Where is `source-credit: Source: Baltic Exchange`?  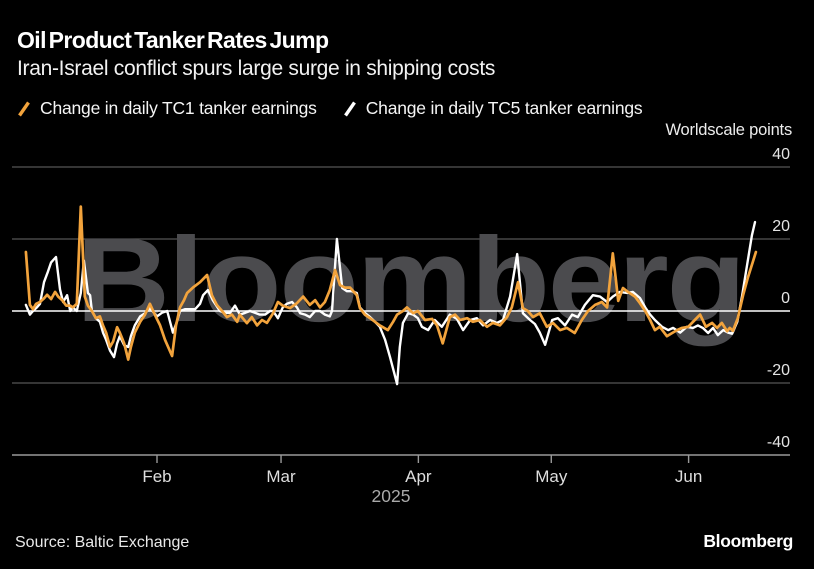 source-credit: Source: Baltic Exchange is located at coordinates (102, 542).